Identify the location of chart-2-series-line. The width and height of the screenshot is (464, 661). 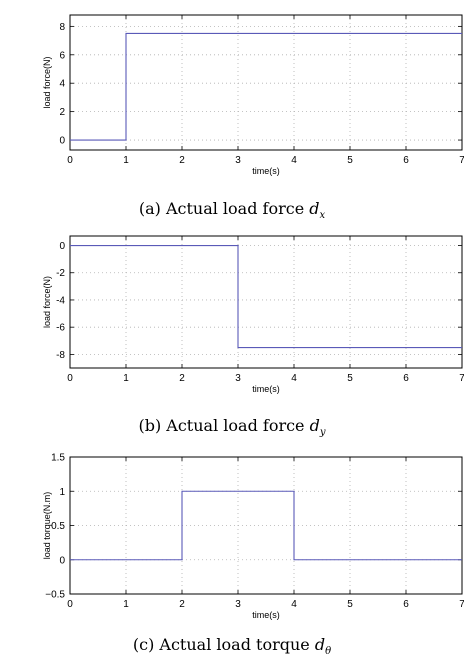
(266, 296).